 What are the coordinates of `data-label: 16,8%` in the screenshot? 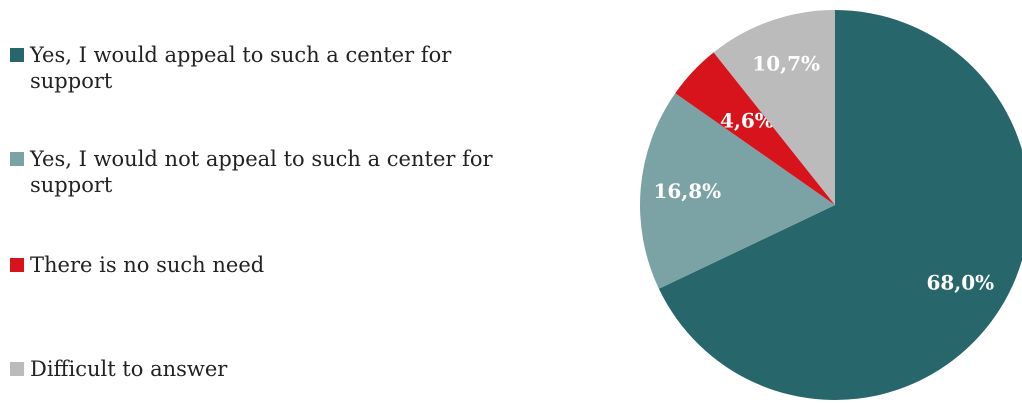 It's located at (687, 191).